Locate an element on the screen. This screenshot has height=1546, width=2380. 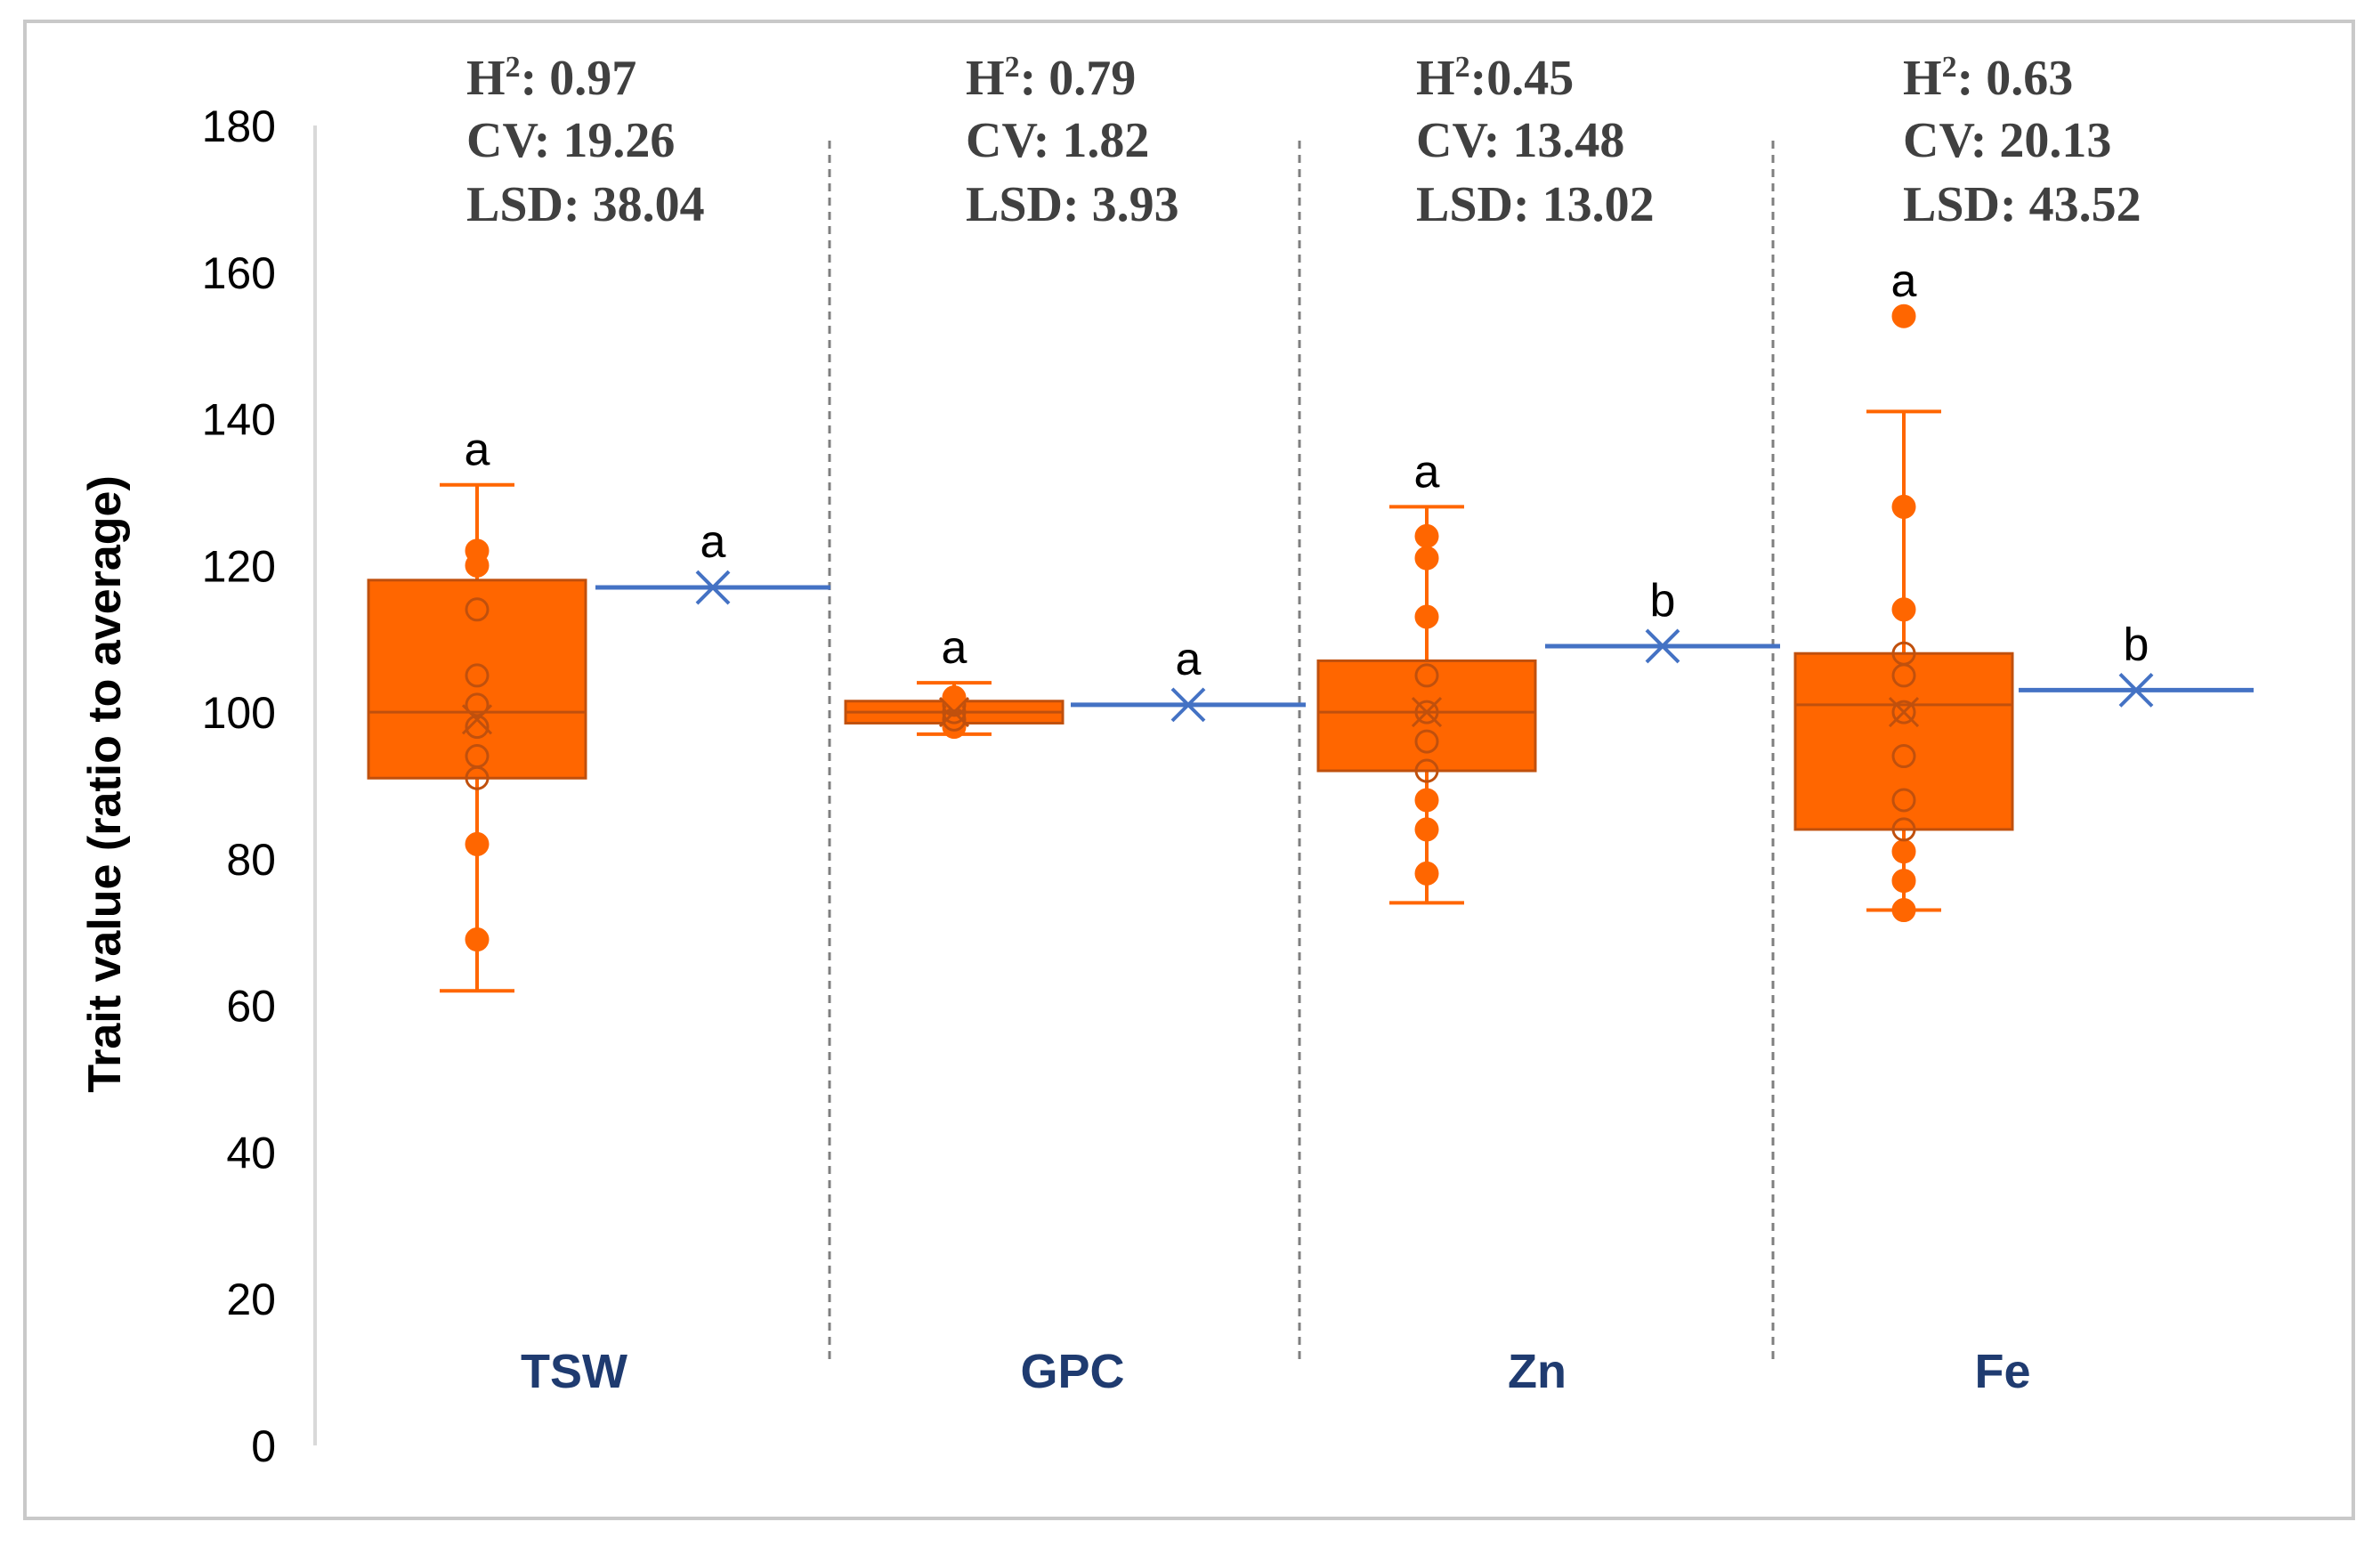
category-label: GPC is located at coordinates (1072, 1371).